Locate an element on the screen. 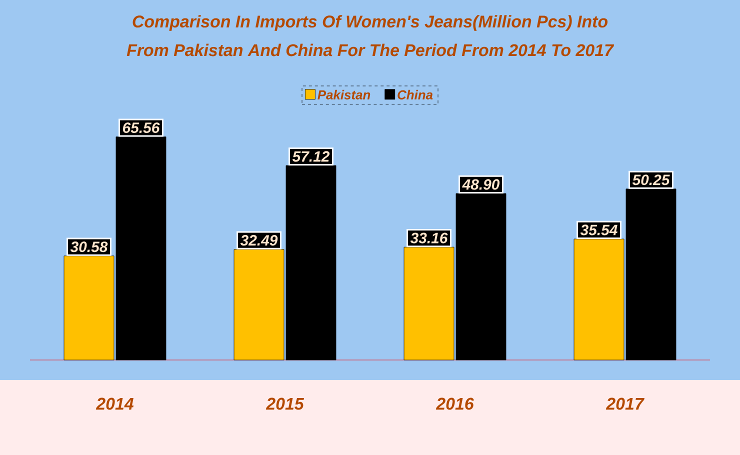  legend-label: Pakistan is located at coordinates (344, 95).